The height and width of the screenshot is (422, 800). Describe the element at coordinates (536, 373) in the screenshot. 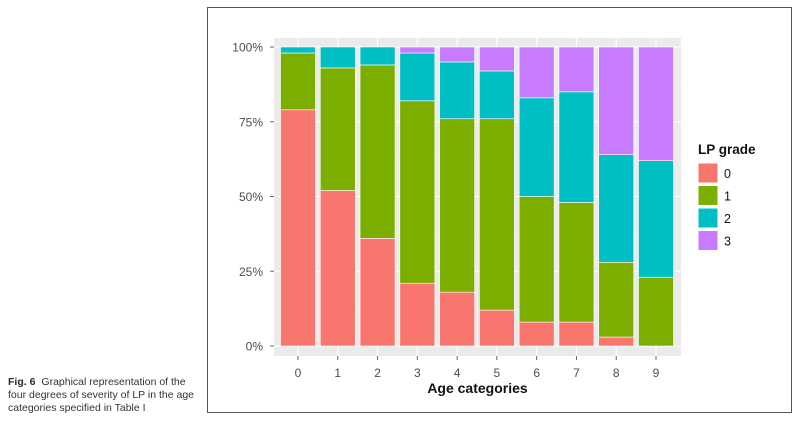

I see `x-tick-label: 6` at that location.